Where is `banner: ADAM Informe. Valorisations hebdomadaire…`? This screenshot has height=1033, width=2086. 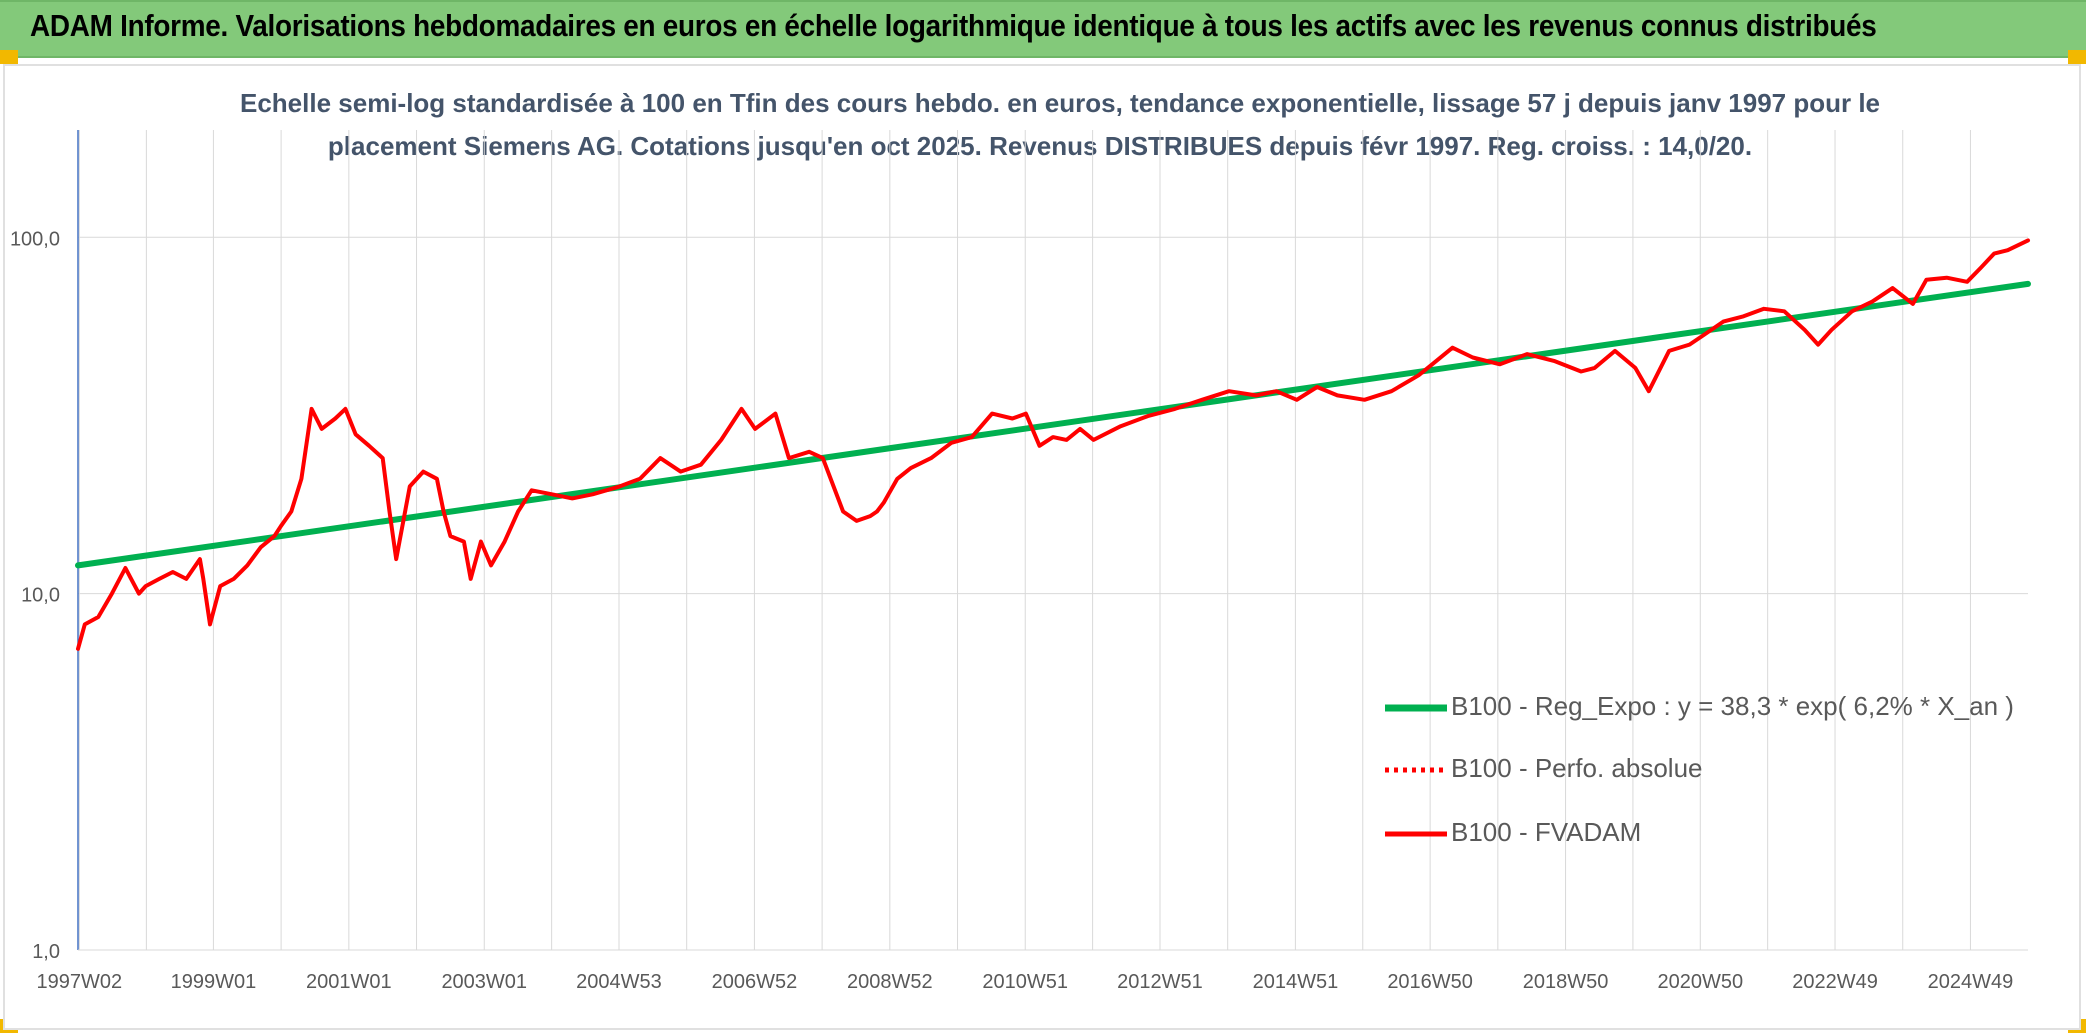 banner: ADAM Informe. Valorisations hebdomadaire… is located at coordinates (1043, 29).